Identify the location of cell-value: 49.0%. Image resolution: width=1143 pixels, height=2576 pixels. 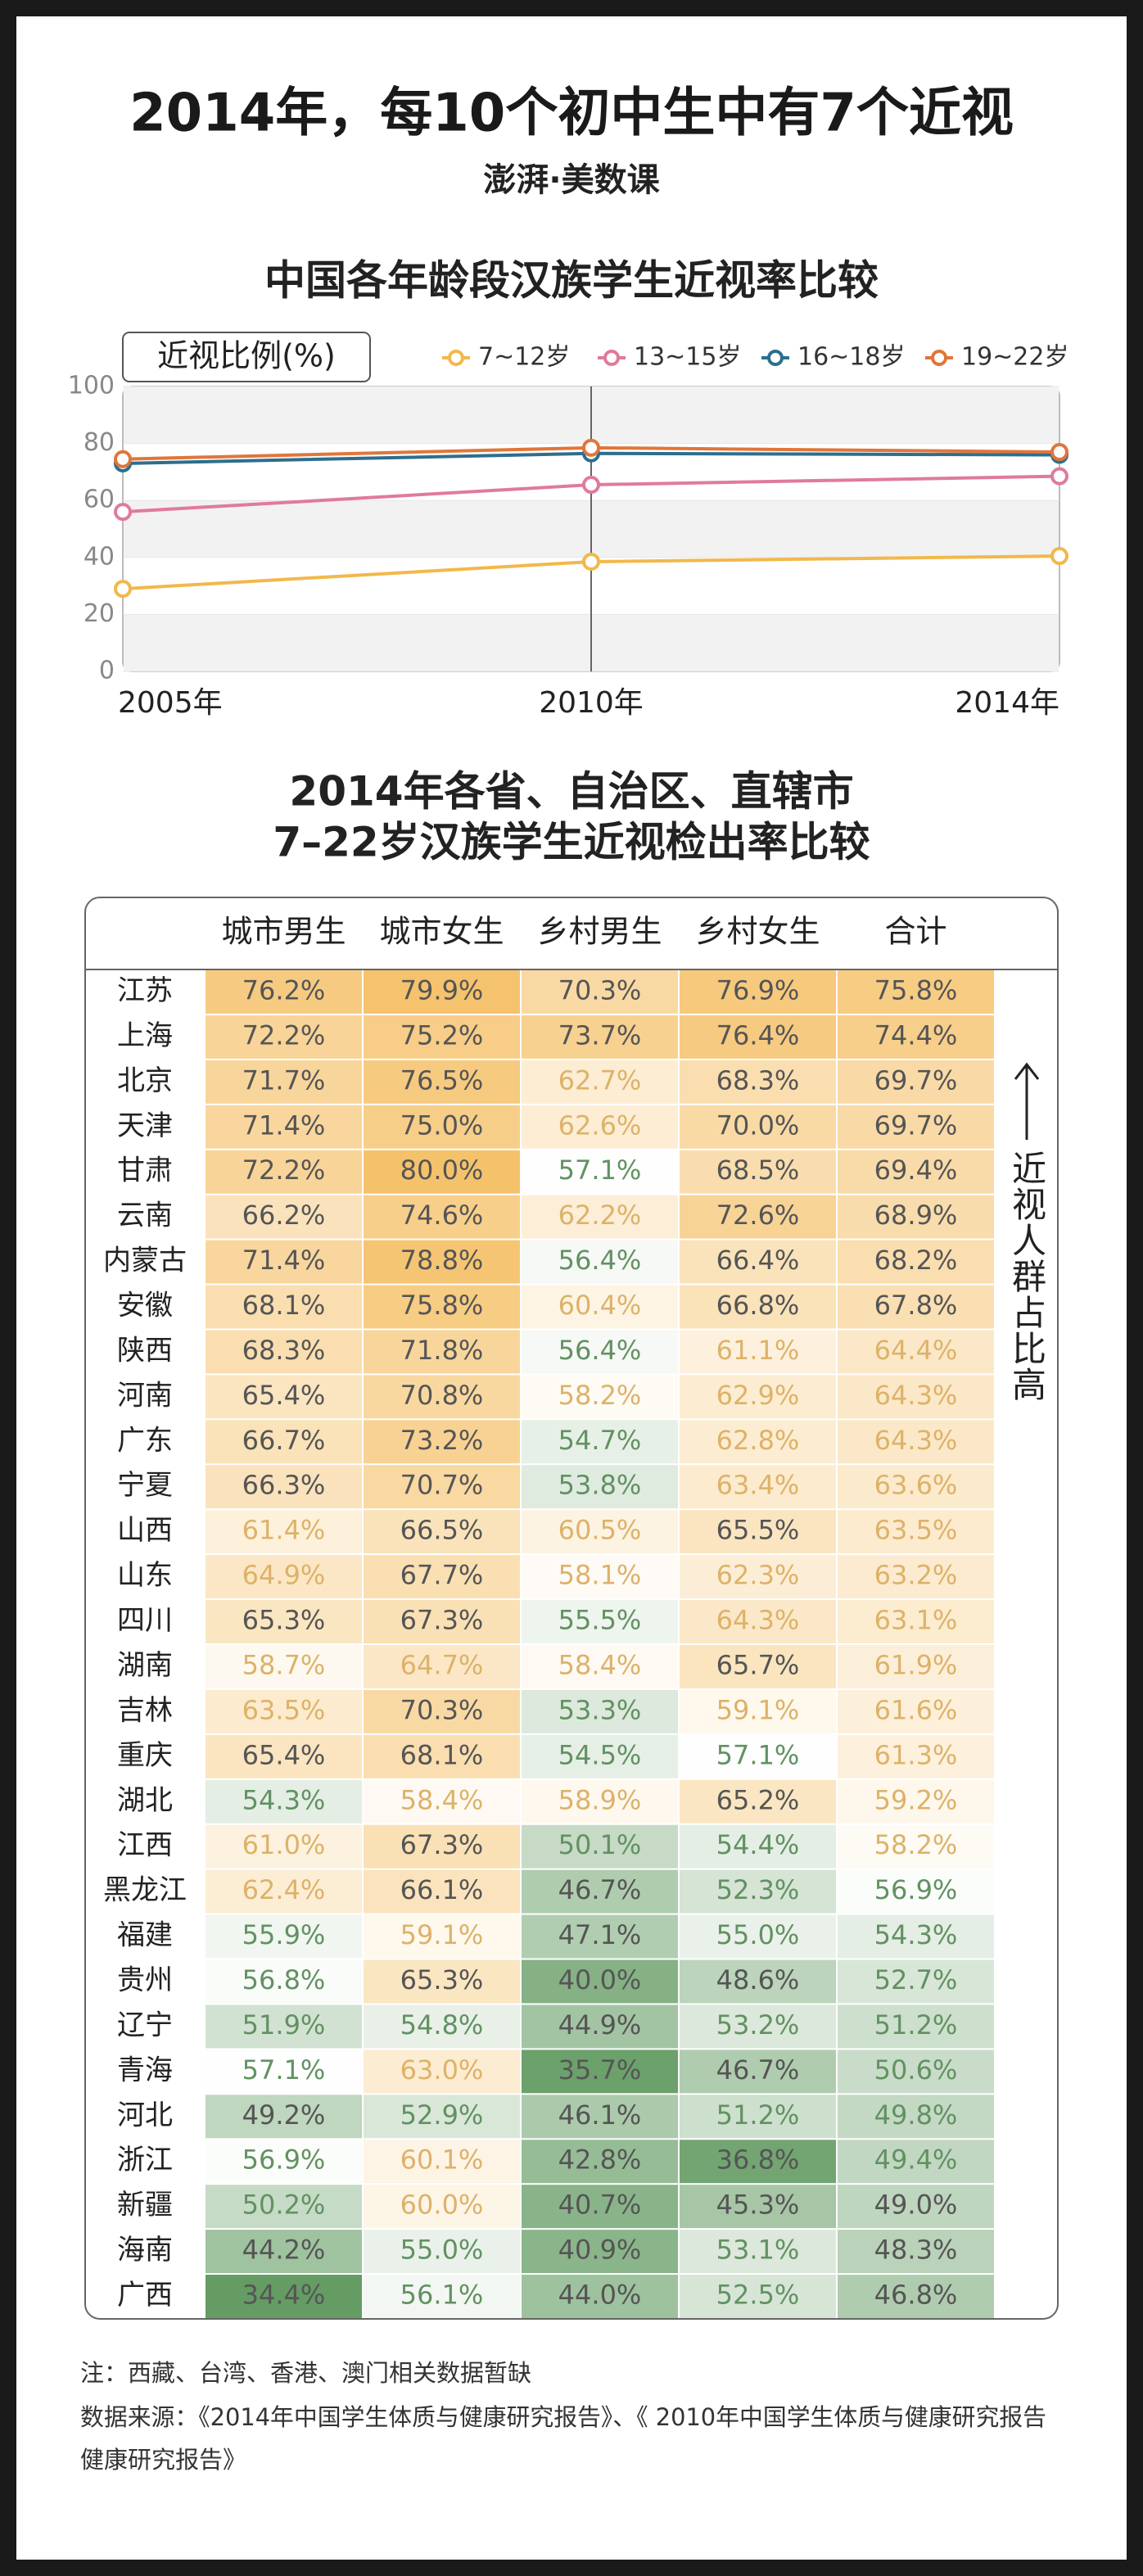
(916, 2205).